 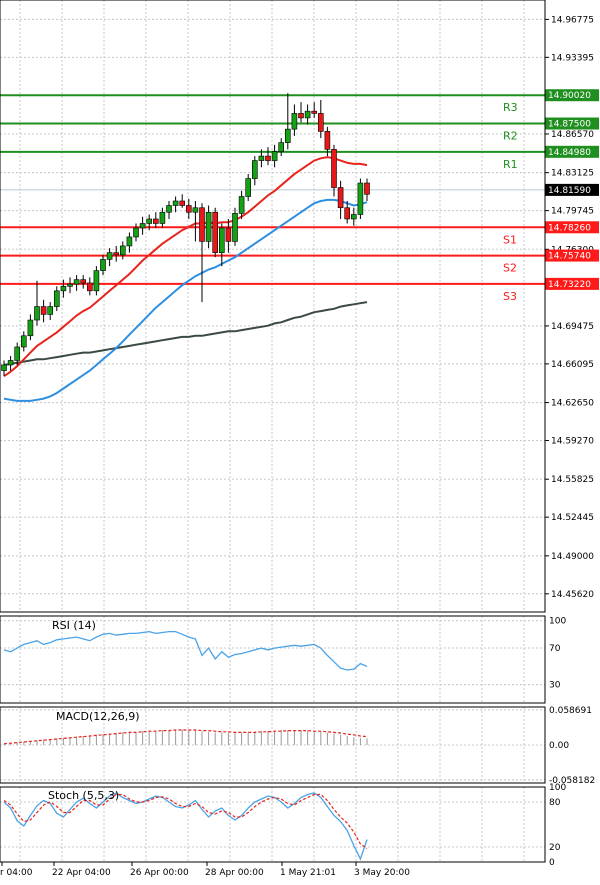 What do you see at coordinates (510, 296) in the screenshot?
I see `level-name-s3: S3` at bounding box center [510, 296].